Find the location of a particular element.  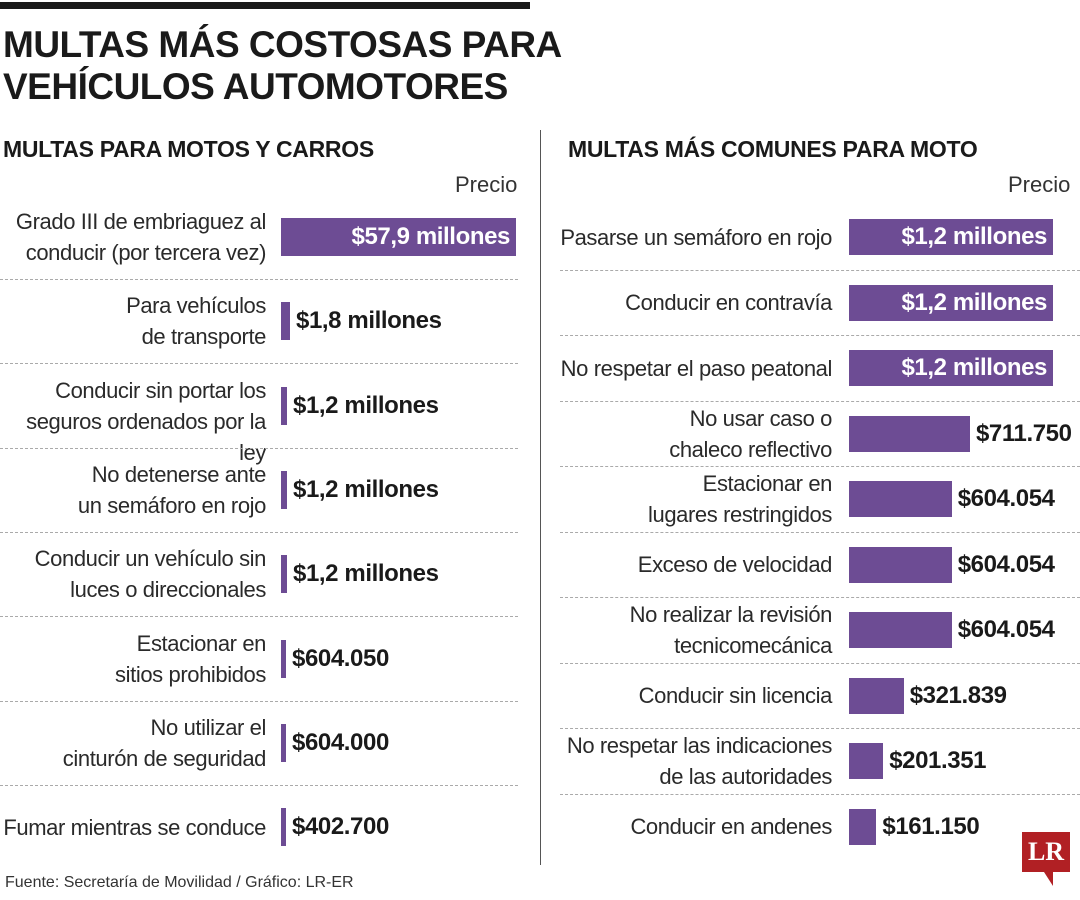

category-label: Pasarse un semáforo en rojo is located at coordinates (696, 237).